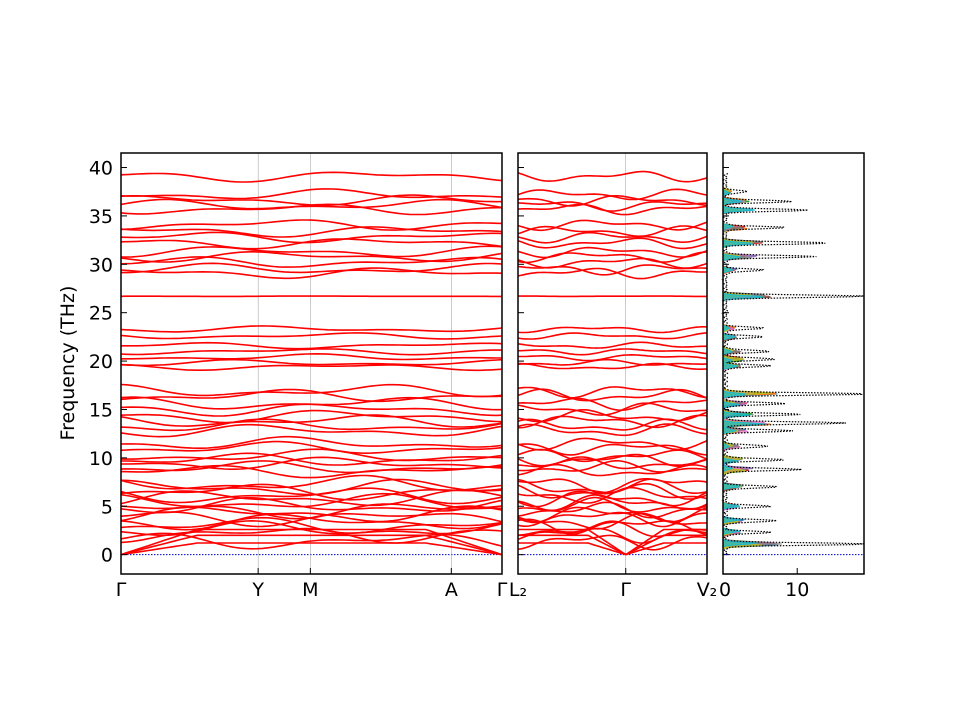 The width and height of the screenshot is (960, 724). Describe the element at coordinates (725, 590) in the screenshot. I see `x-tick-label: 0` at that location.